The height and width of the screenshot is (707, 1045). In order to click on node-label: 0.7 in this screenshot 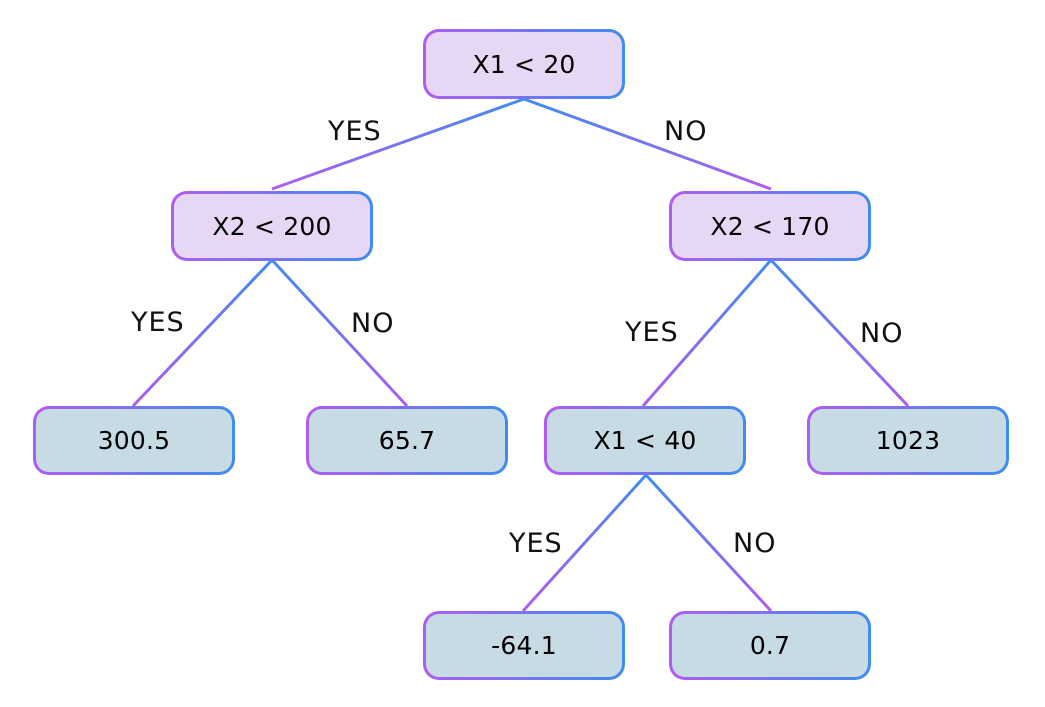, I will do `click(770, 645)`.